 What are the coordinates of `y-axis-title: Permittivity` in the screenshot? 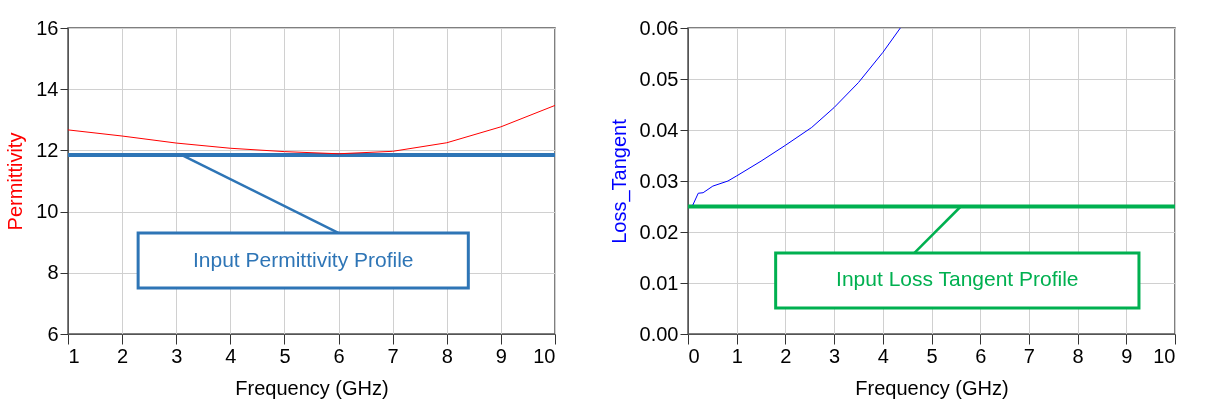 It's located at (15, 181).